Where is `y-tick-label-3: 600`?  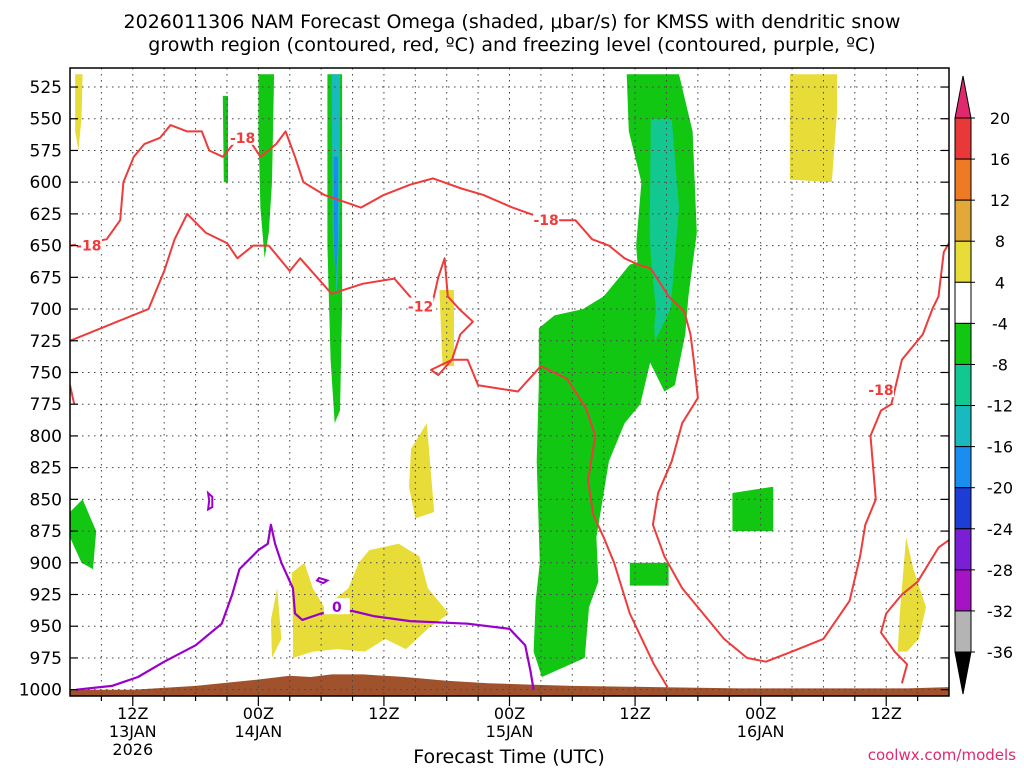 y-tick-label-3: 600 is located at coordinates (46, 183).